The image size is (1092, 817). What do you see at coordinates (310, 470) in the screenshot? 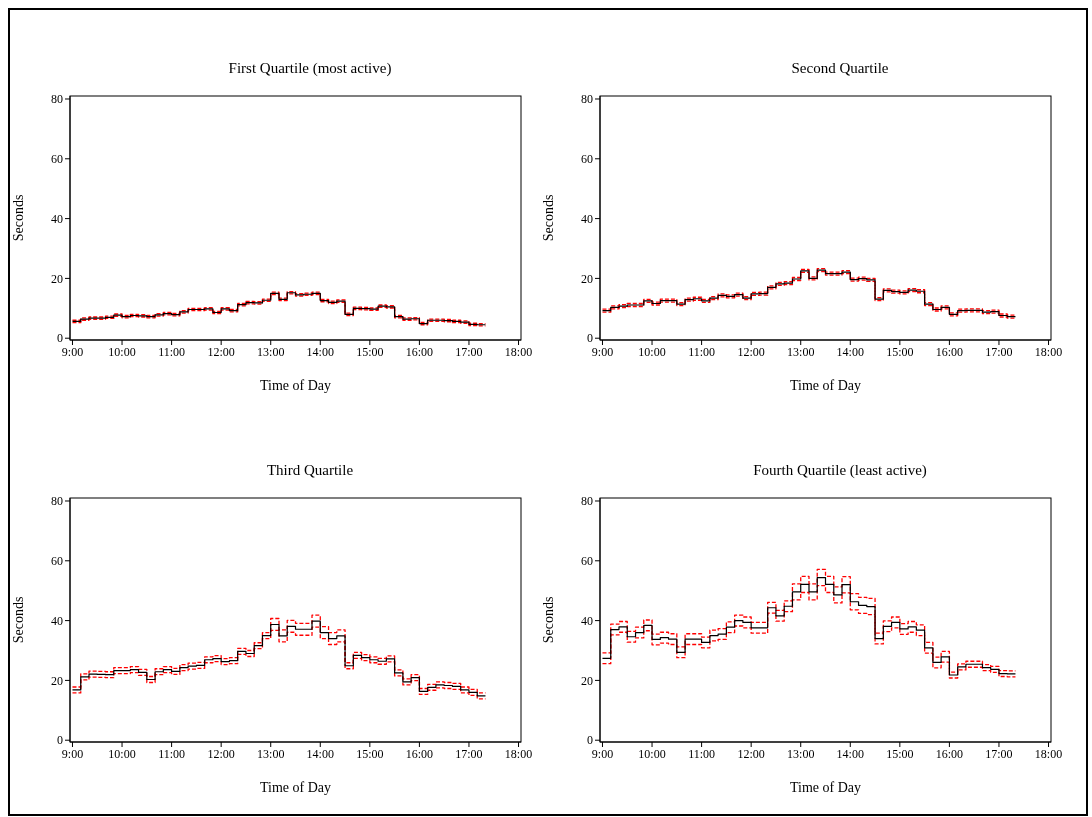
I see `chart-title: Third Quartile` at bounding box center [310, 470].